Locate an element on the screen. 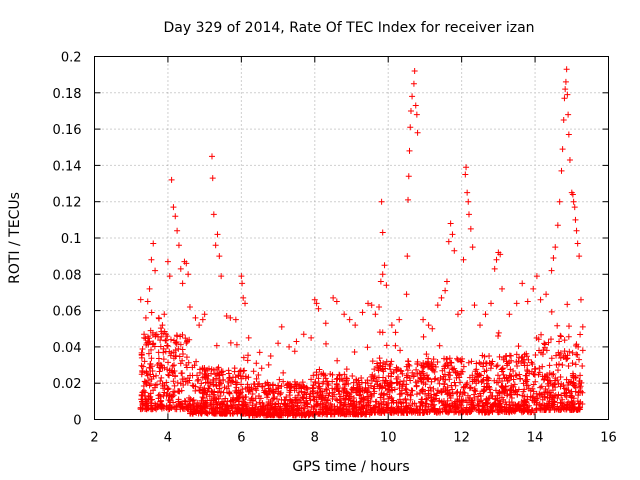  x-tick-label: 8 is located at coordinates (315, 438).